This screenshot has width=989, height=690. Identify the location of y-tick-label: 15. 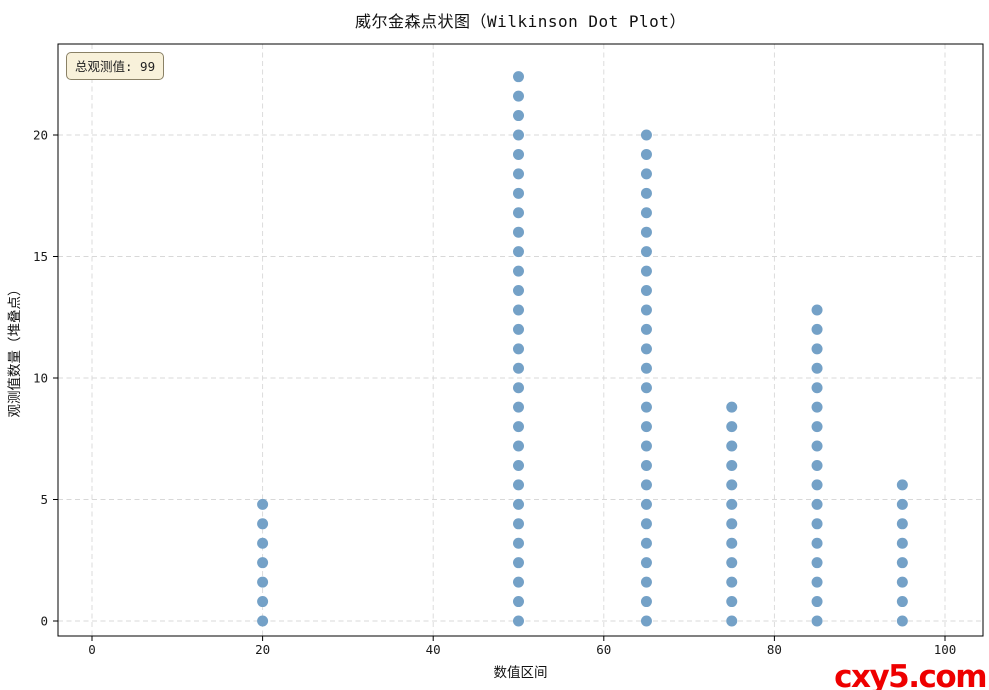
(40, 256).